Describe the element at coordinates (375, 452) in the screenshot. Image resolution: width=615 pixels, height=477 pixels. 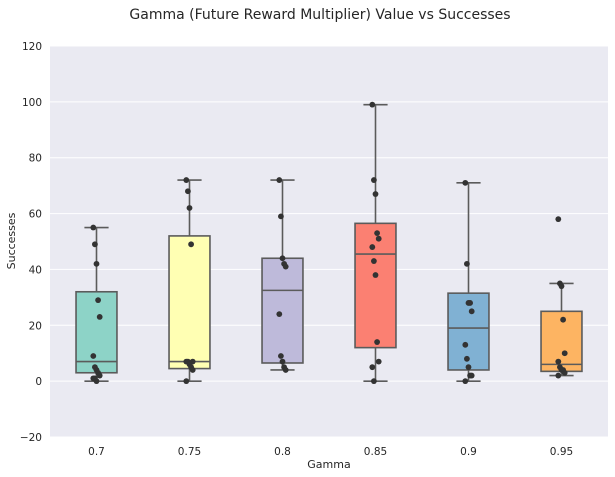
I see `x-tick-label: 0.85` at that location.